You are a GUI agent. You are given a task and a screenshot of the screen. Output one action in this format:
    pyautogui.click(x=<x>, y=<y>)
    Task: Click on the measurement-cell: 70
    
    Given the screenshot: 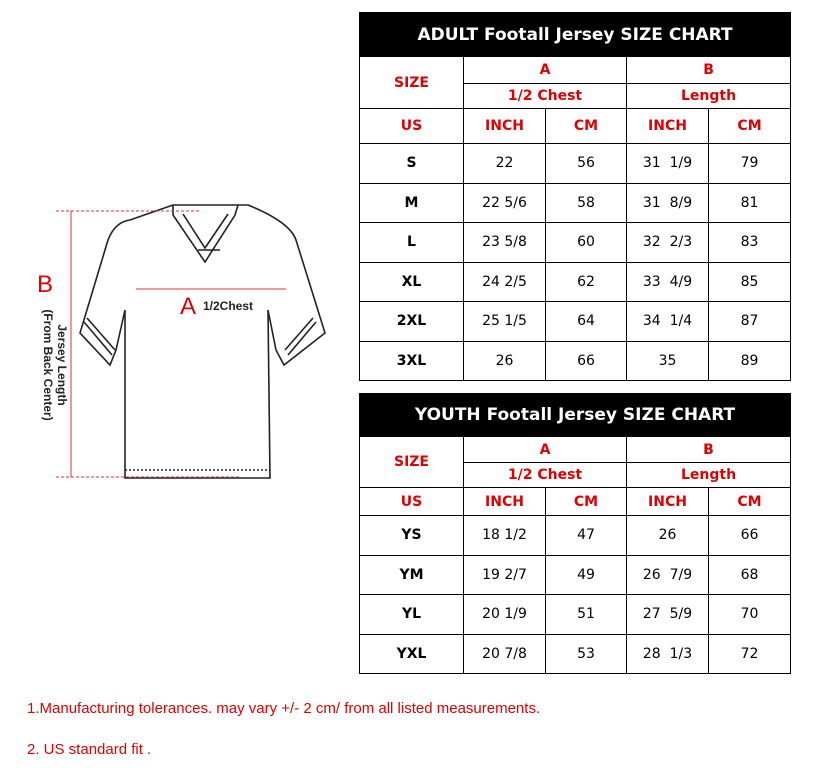 What is the action you would take?
    pyautogui.click(x=749, y=614)
    